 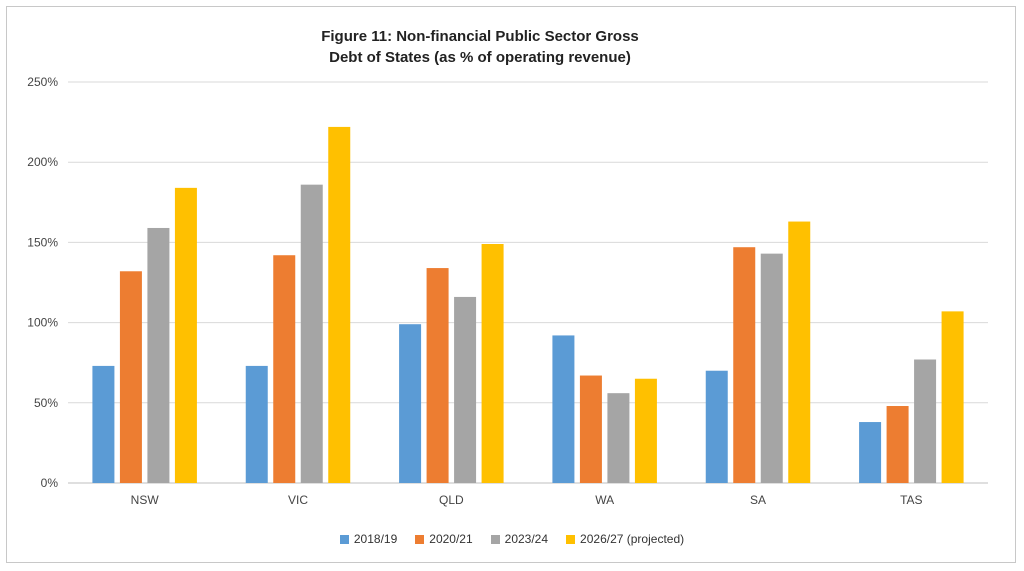 What do you see at coordinates (298, 500) in the screenshot?
I see `x-tick-label: VIC` at bounding box center [298, 500].